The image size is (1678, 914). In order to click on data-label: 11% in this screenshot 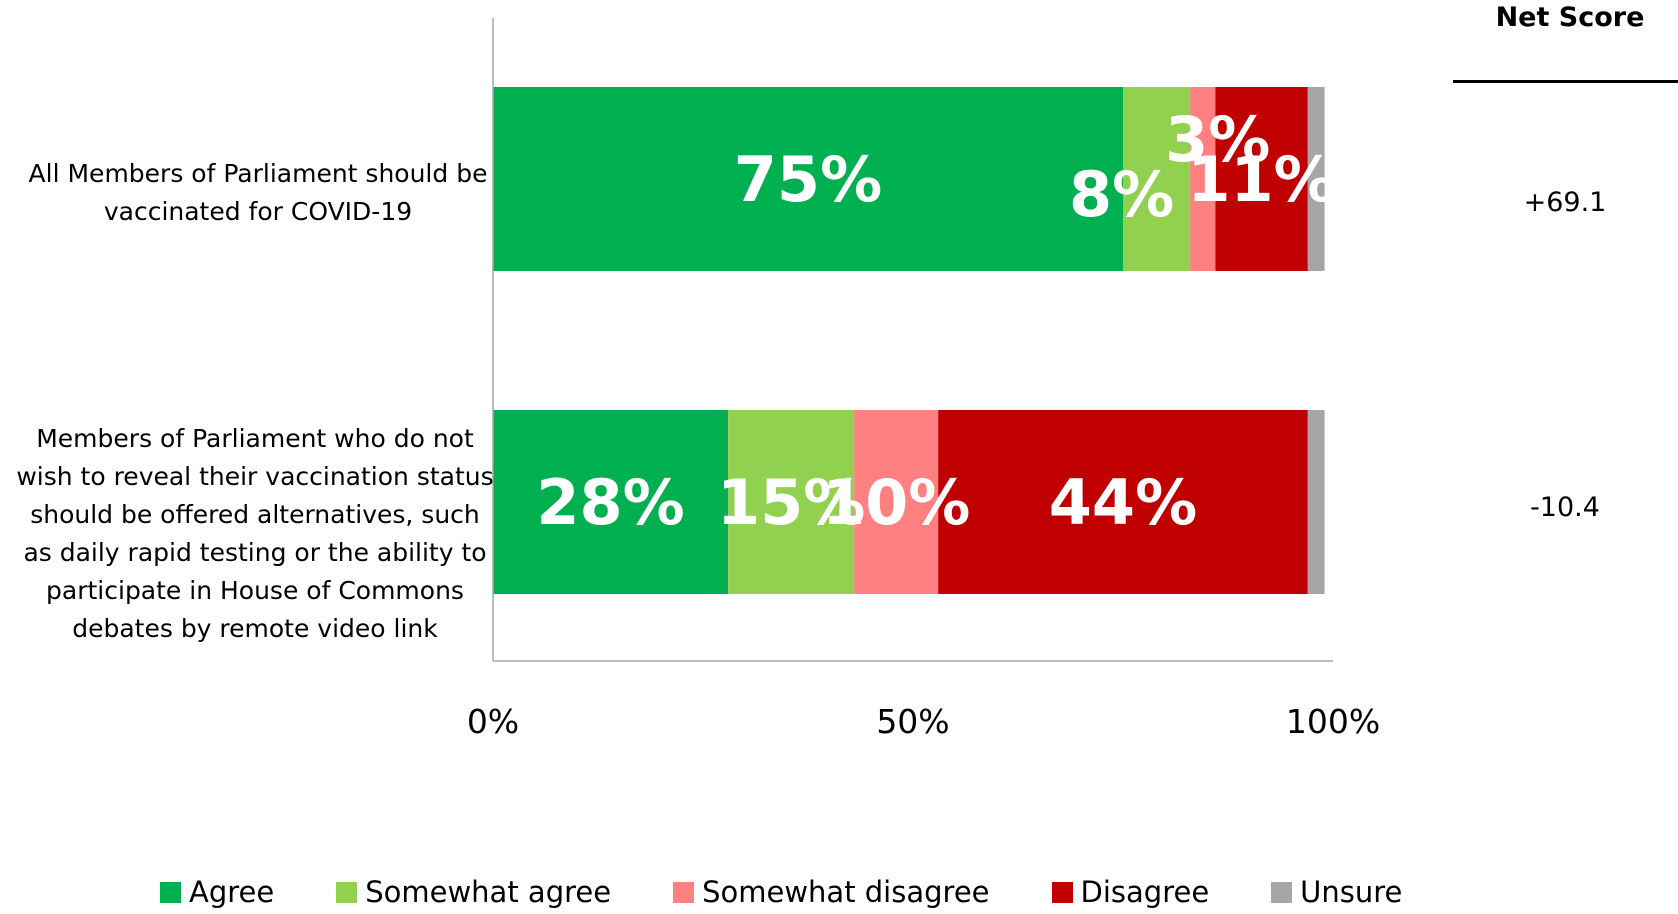, I will do `click(1261, 179)`.